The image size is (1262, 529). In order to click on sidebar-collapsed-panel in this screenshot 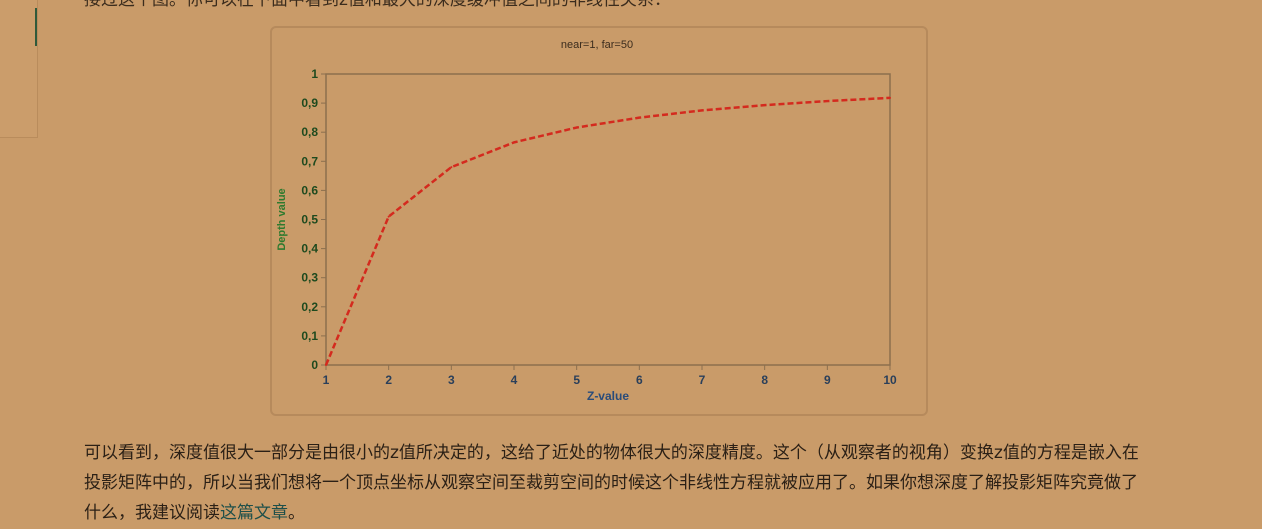, I will do `click(19, 69)`.